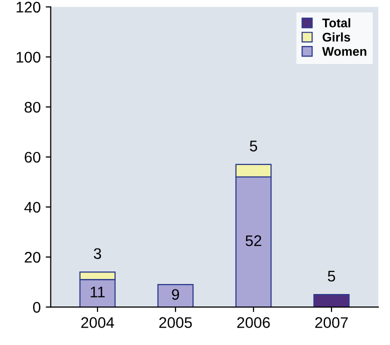 The image size is (390, 345). I want to click on y-tick-label: 0, so click(36, 307).